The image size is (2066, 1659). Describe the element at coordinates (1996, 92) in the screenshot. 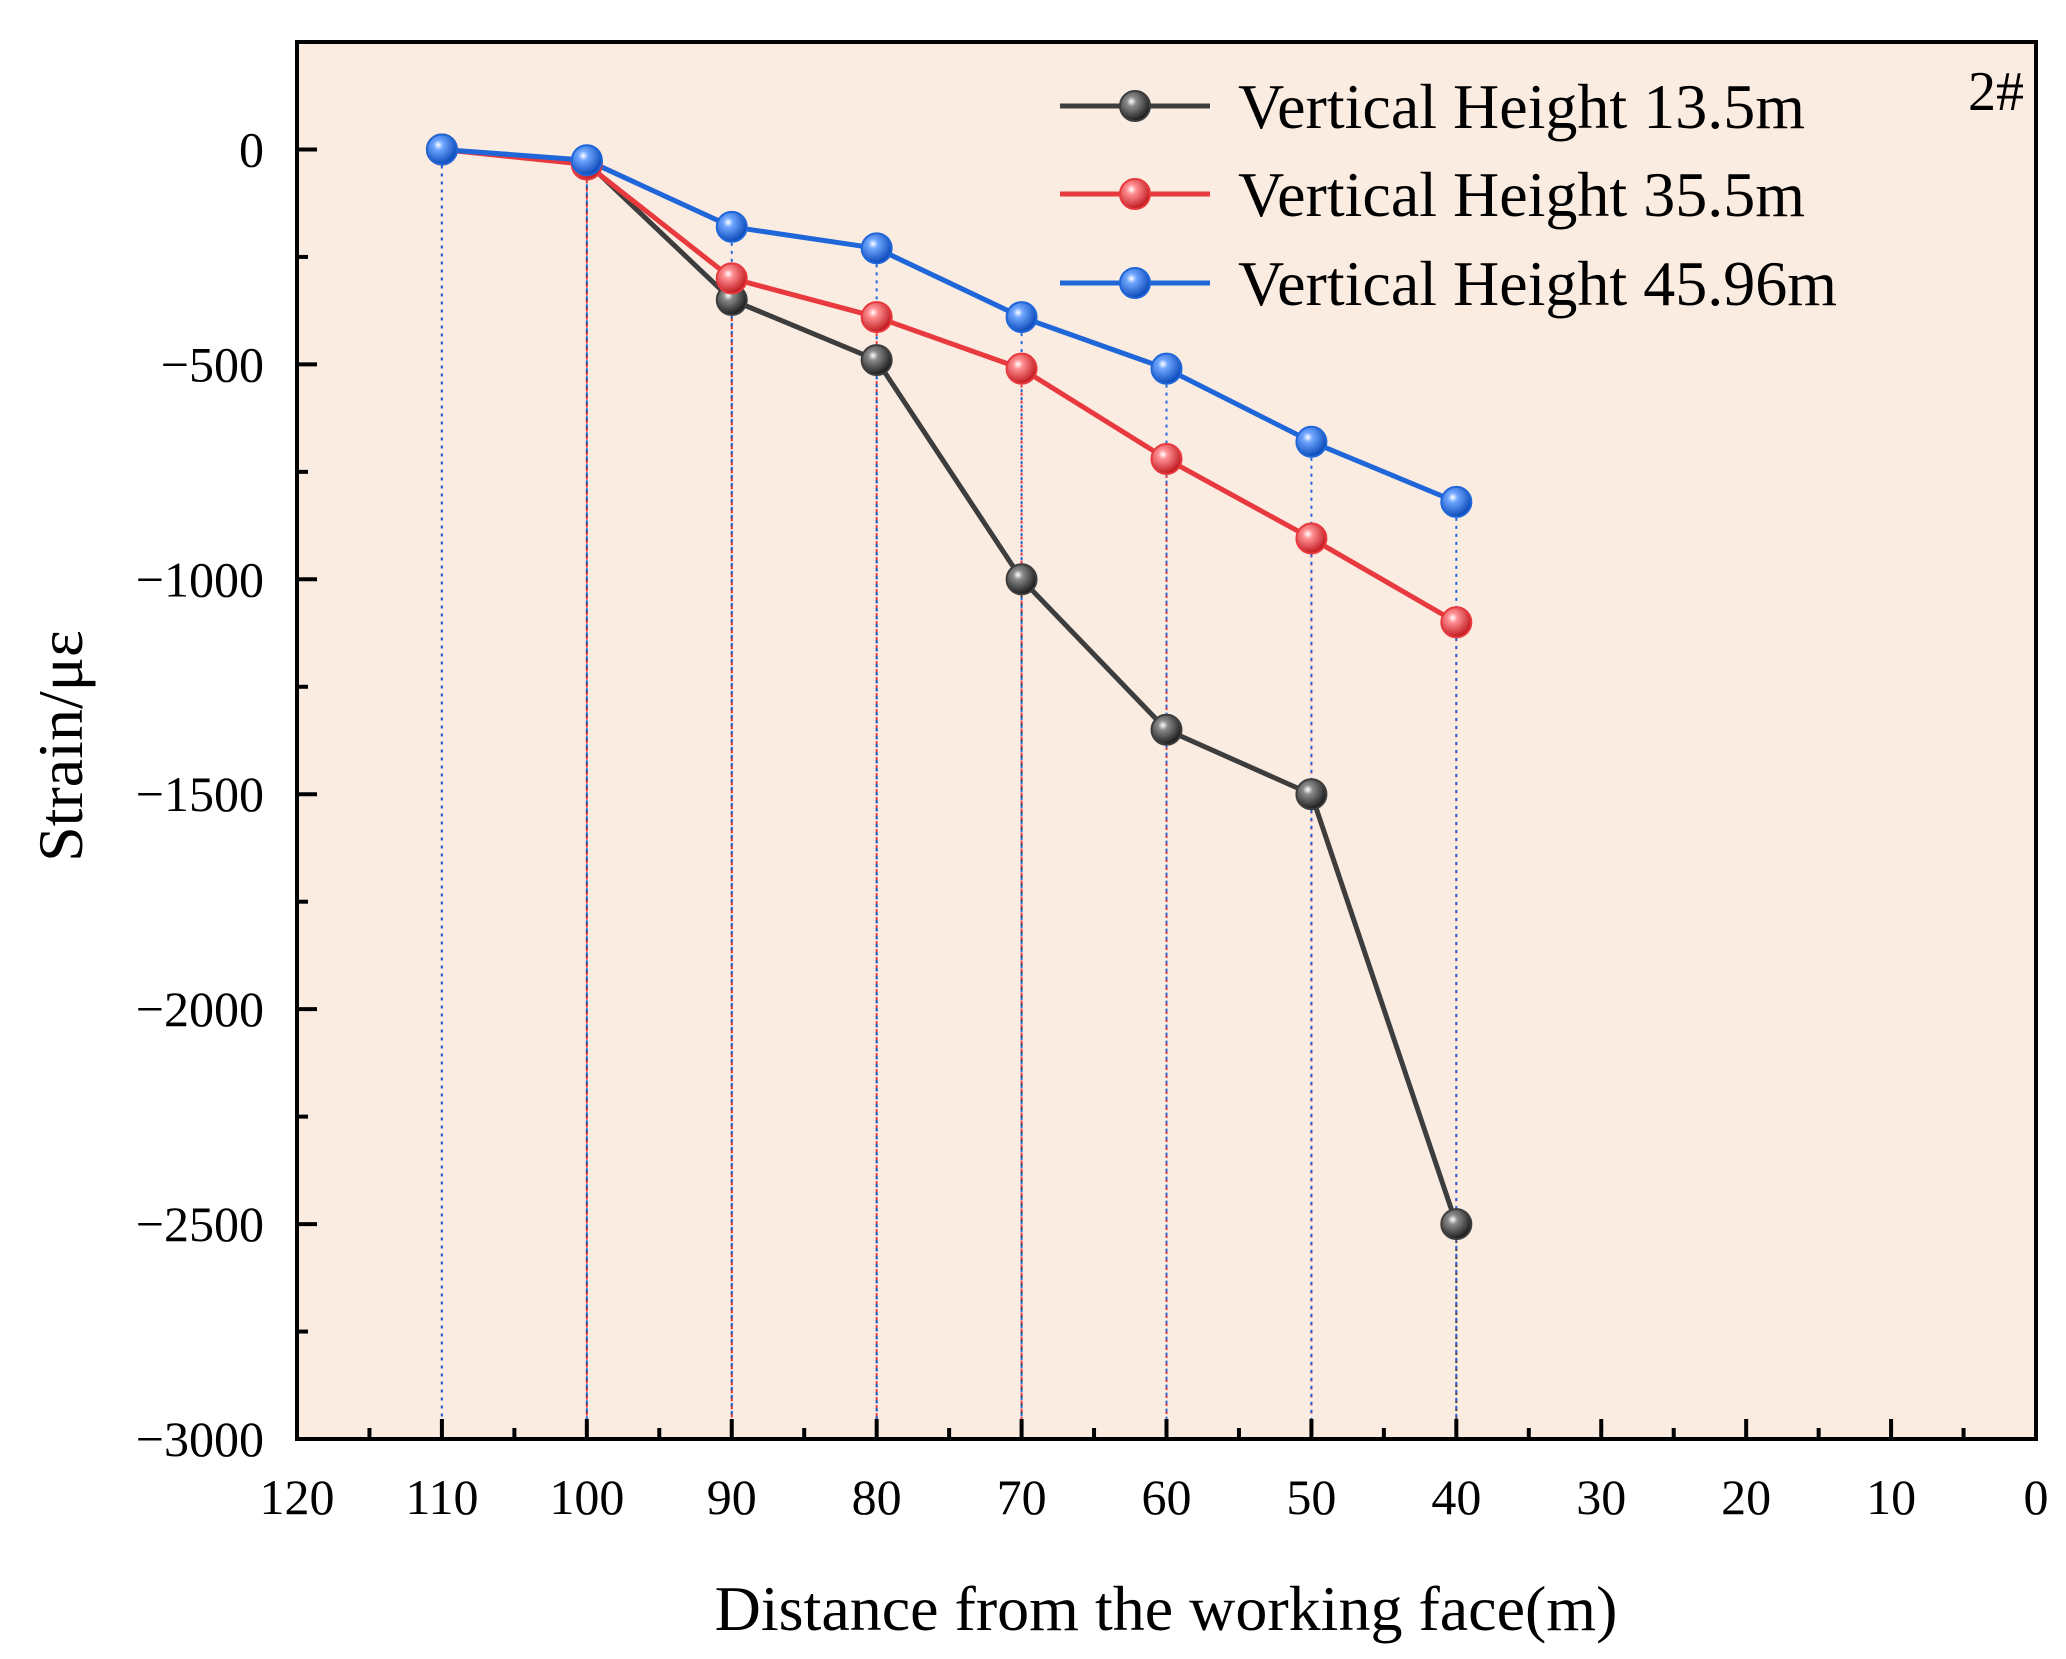

I see `panel-label: 2#` at that location.